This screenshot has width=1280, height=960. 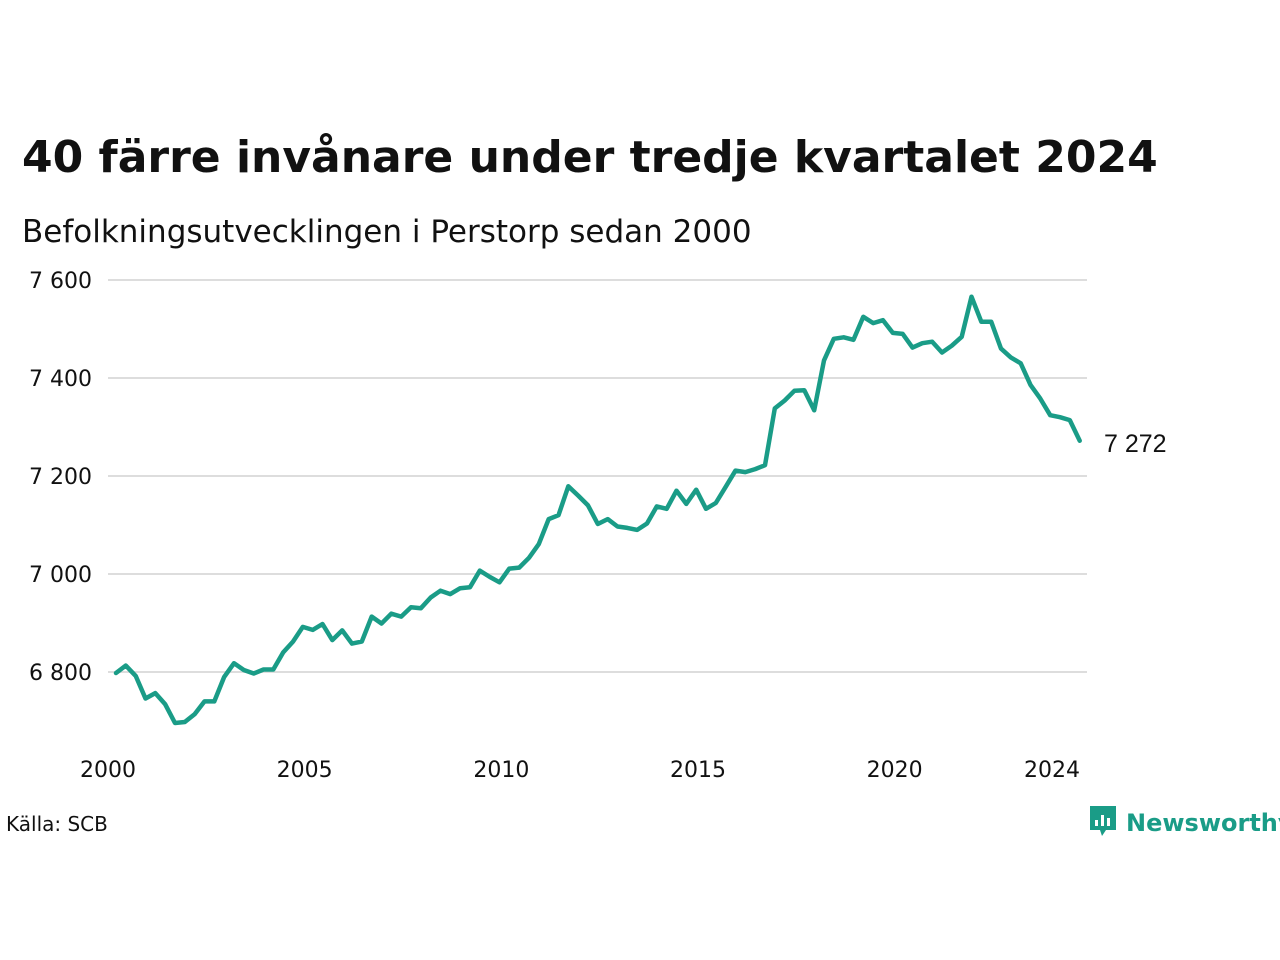 I want to click on brand-logo: Newsworthy, so click(x=1184, y=823).